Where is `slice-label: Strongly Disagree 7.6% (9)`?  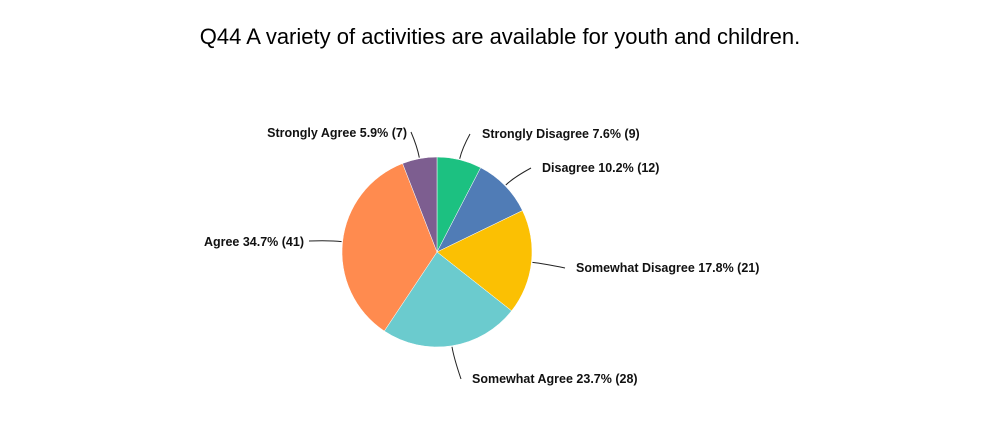 slice-label: Strongly Disagree 7.6% (9) is located at coordinates (561, 134).